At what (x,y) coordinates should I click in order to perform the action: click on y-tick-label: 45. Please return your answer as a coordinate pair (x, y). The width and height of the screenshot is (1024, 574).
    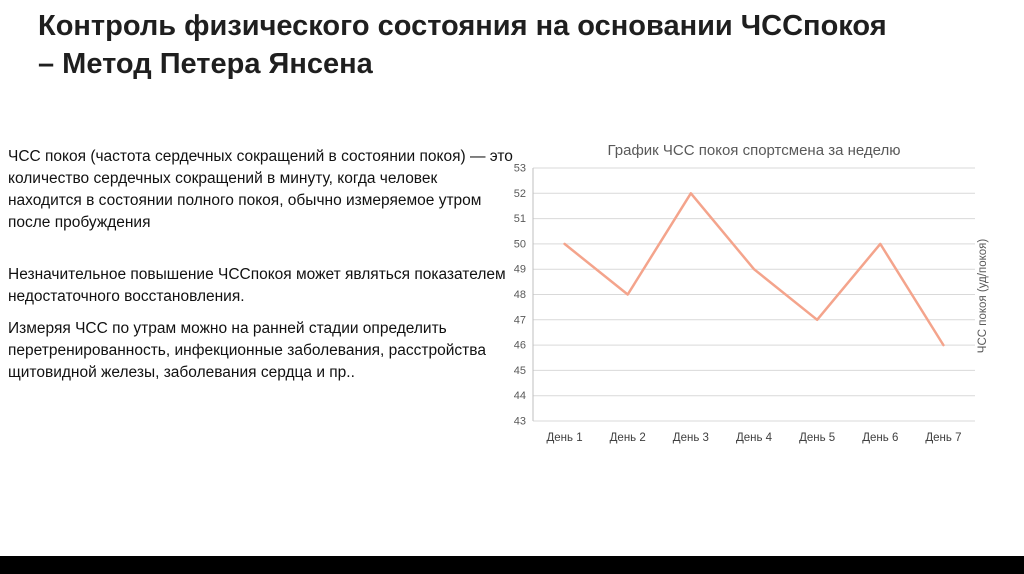
    Looking at the image, I should click on (520, 371).